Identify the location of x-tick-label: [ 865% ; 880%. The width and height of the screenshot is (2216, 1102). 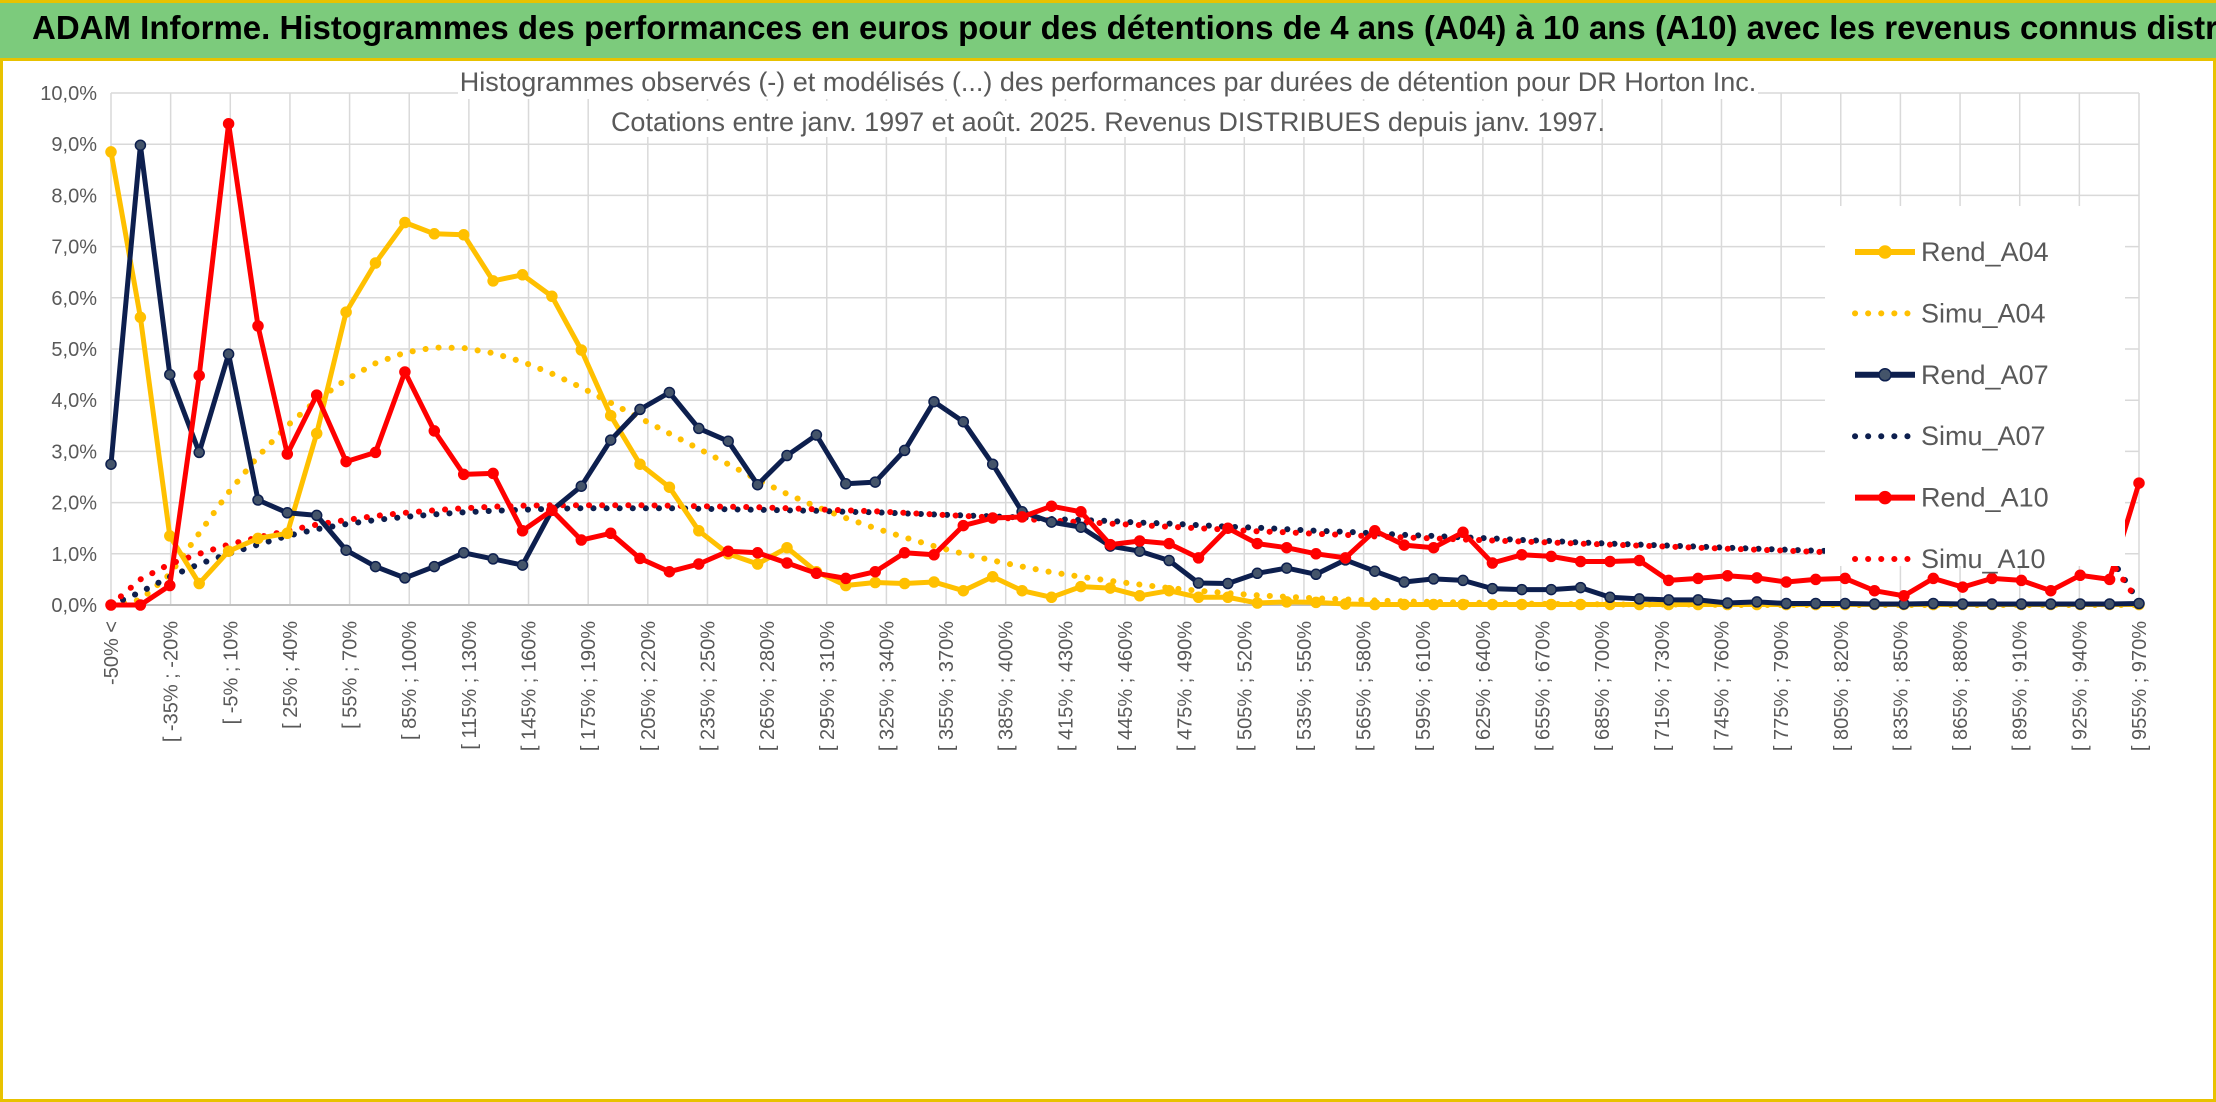
(1961, 686).